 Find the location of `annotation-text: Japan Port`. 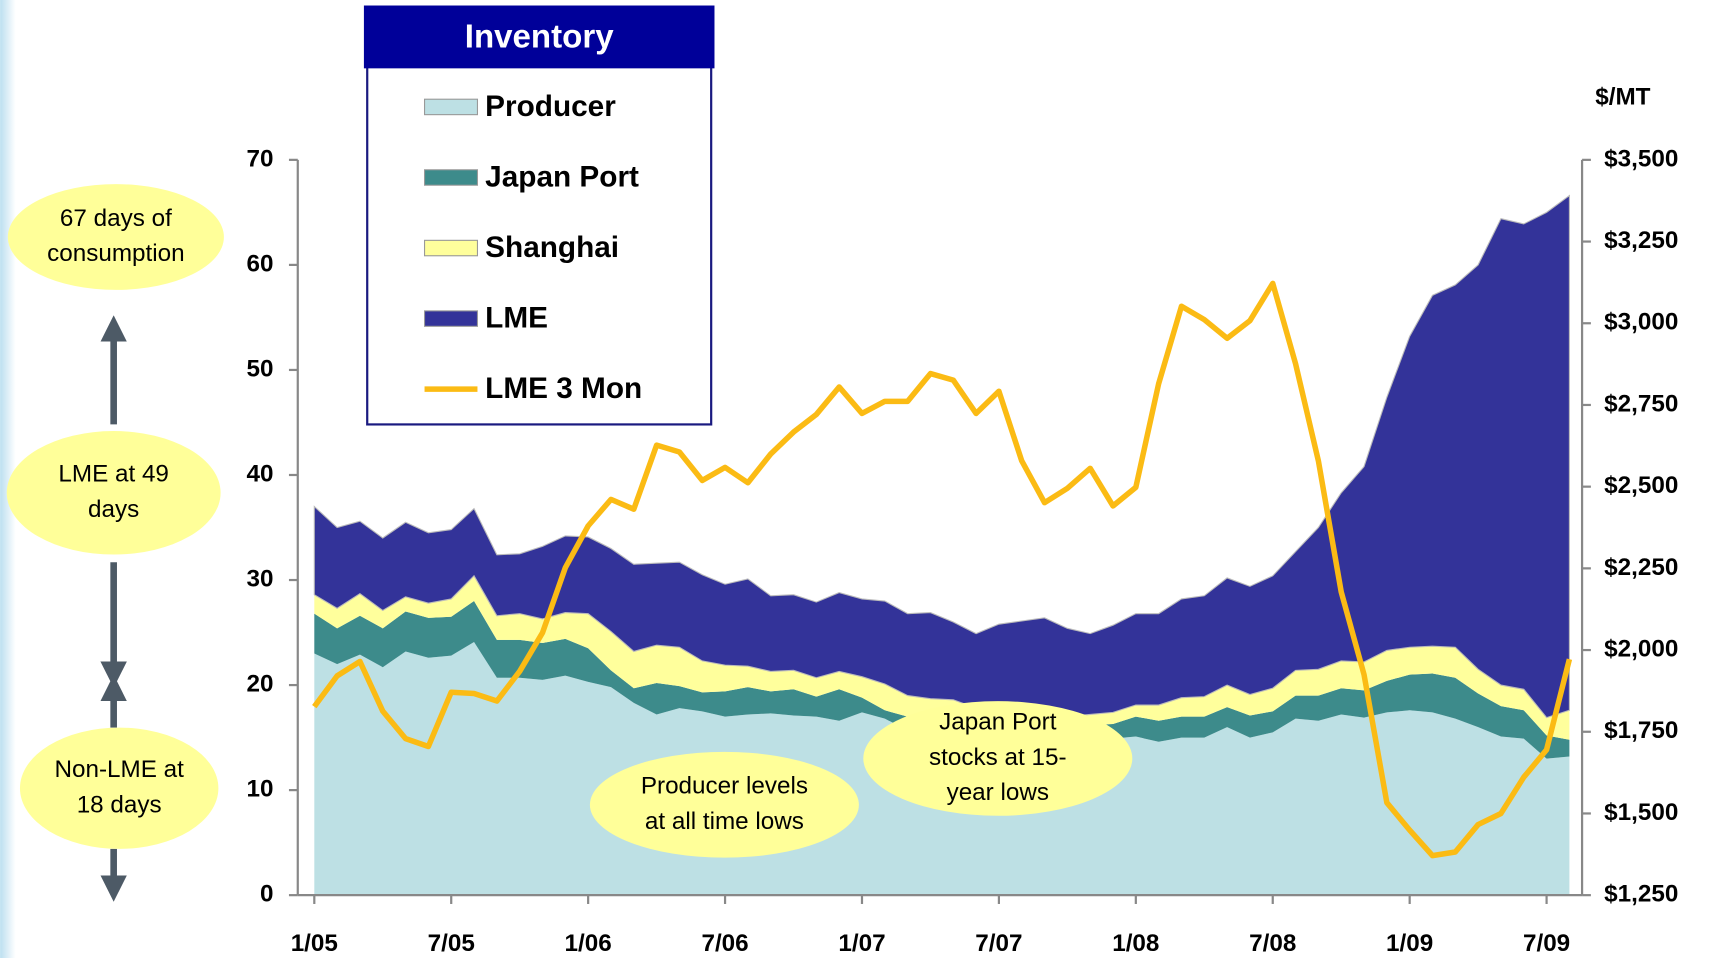

annotation-text: Japan Port is located at coordinates (998, 722).